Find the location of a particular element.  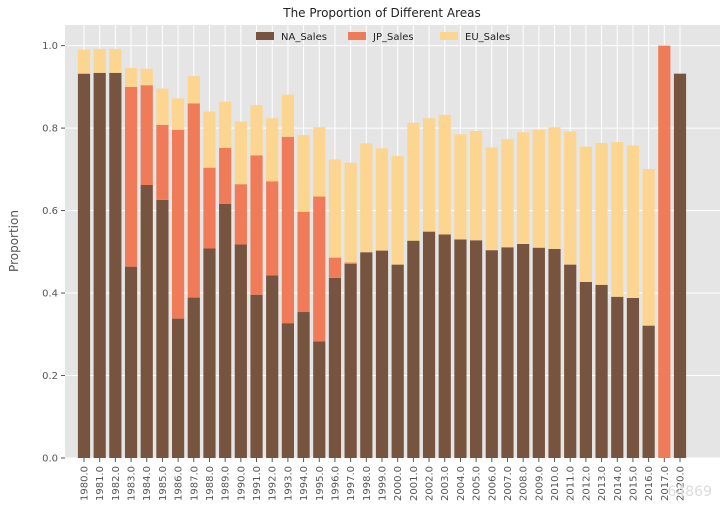

x-tick-label: 1991.0 is located at coordinates (257, 483).